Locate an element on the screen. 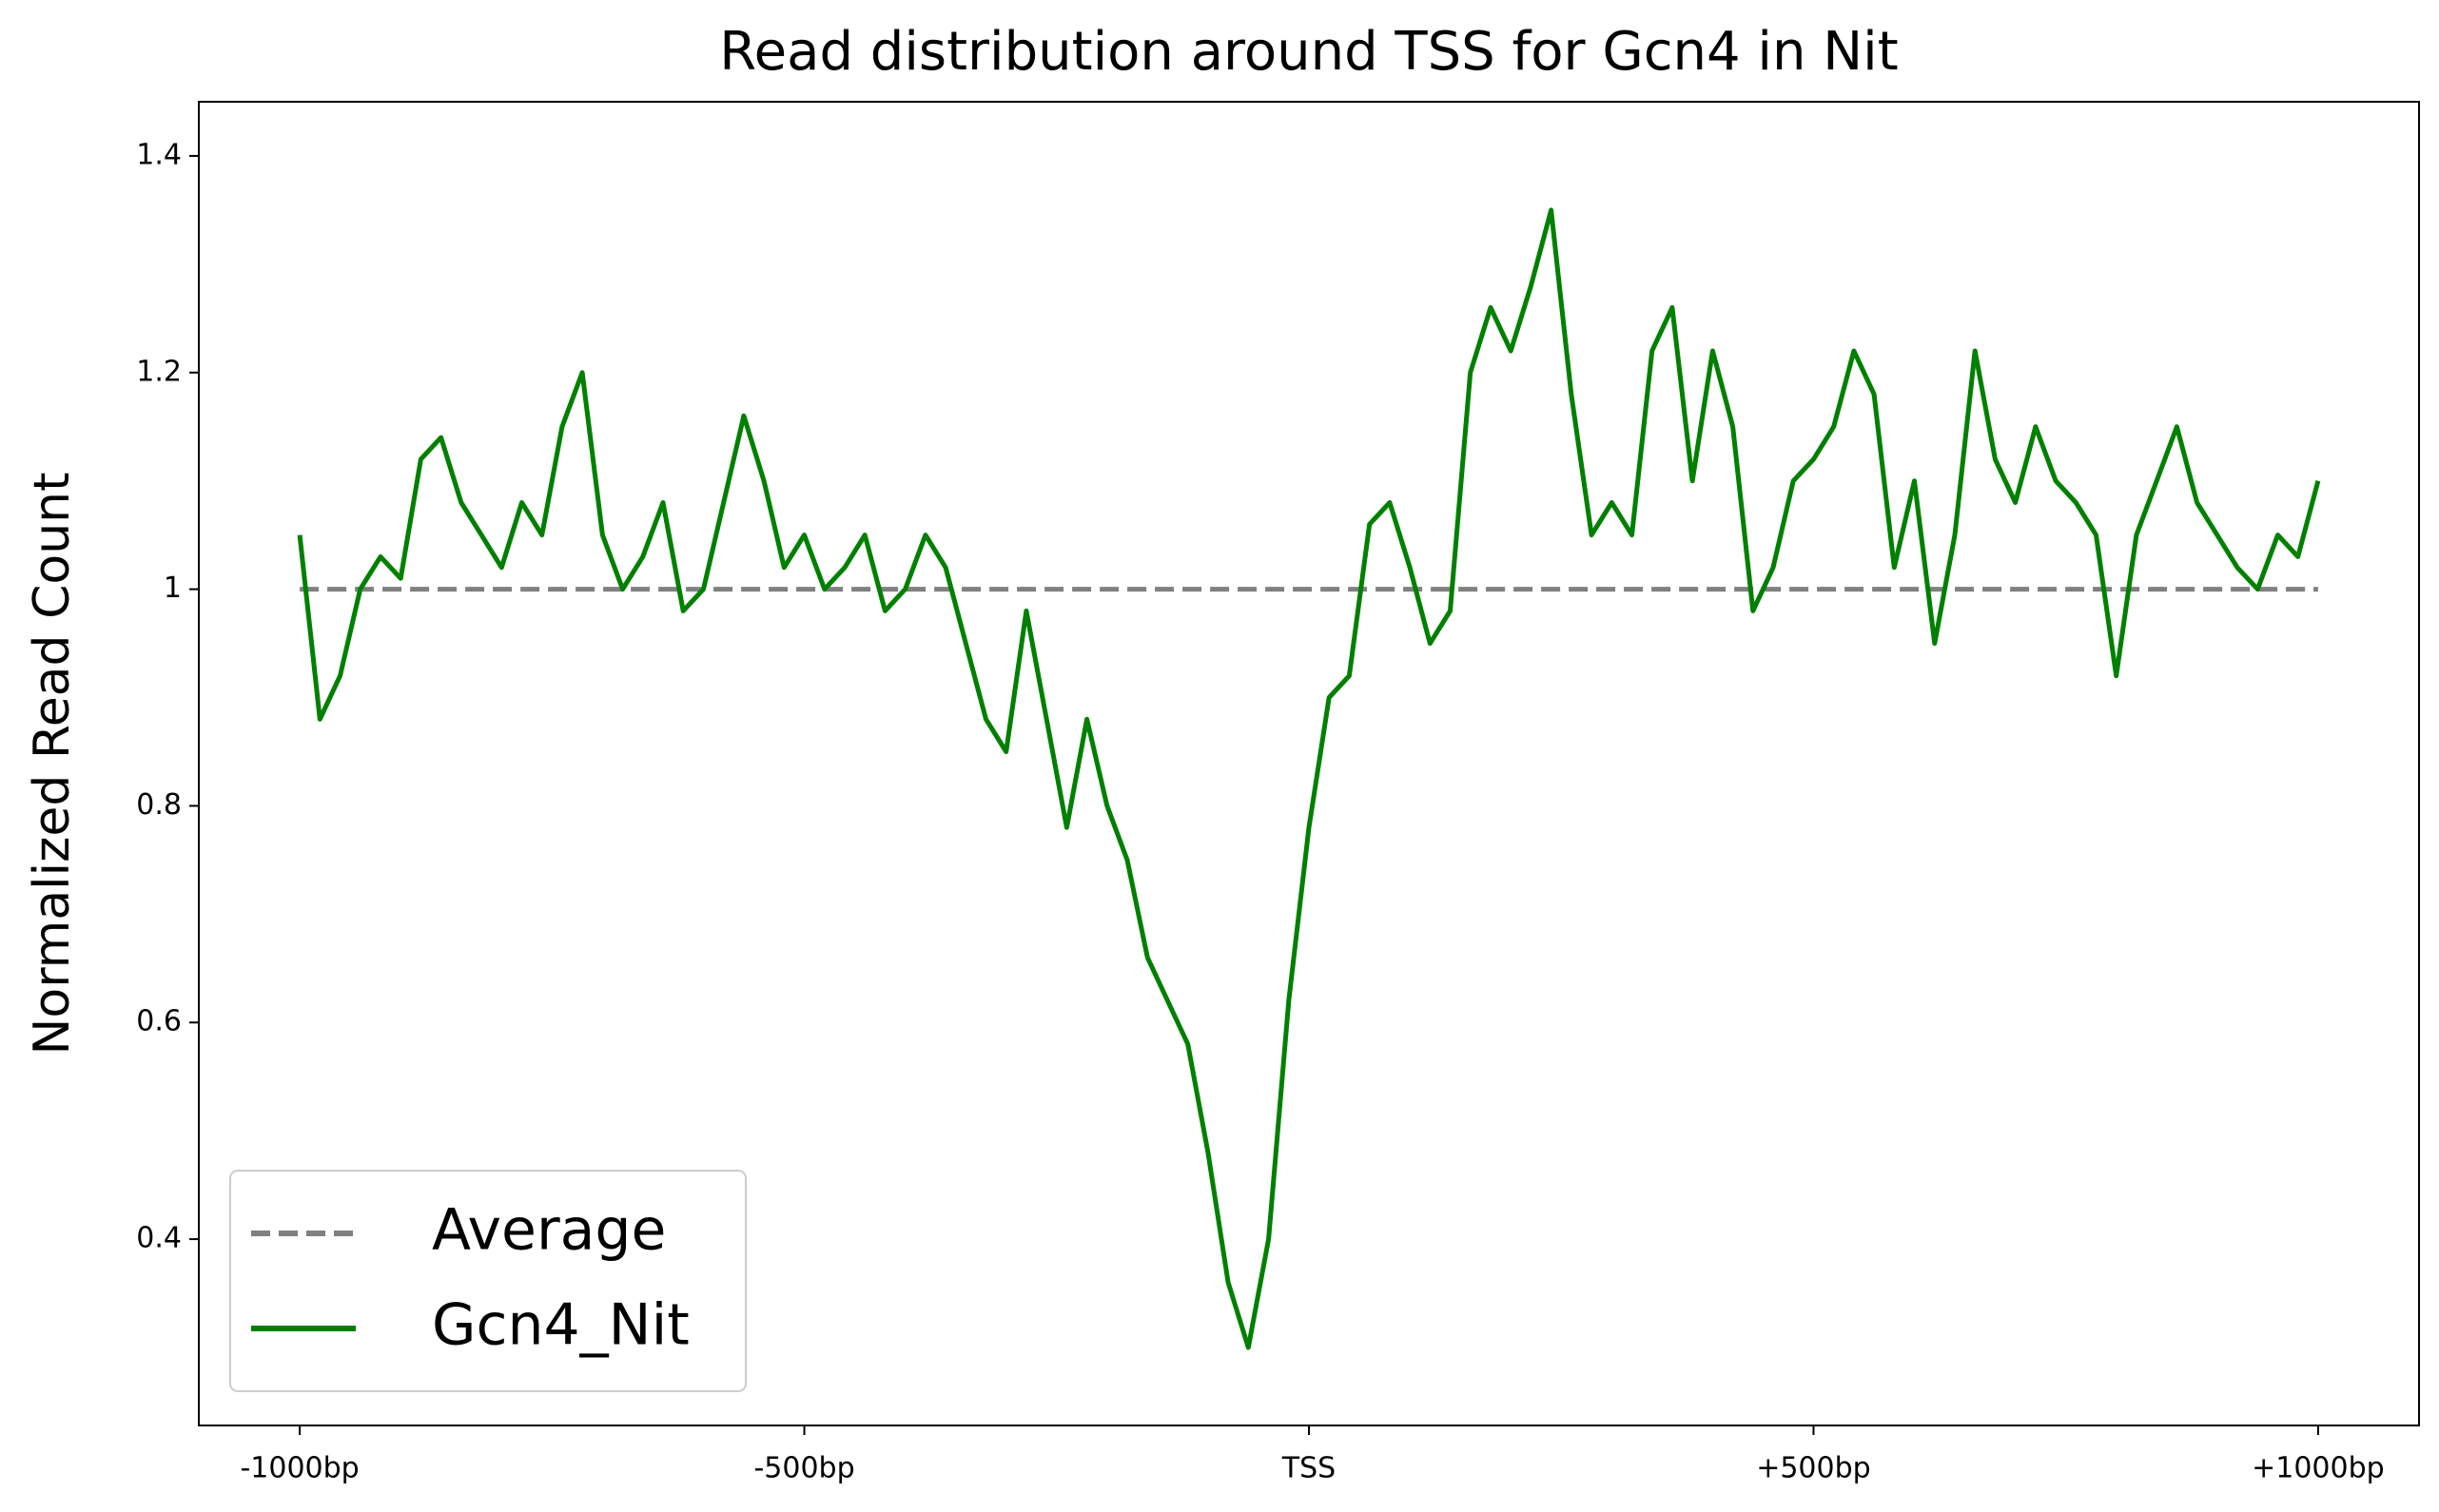 The width and height of the screenshot is (2439, 1512). x-tick-label: -1000bp is located at coordinates (299, 1469).